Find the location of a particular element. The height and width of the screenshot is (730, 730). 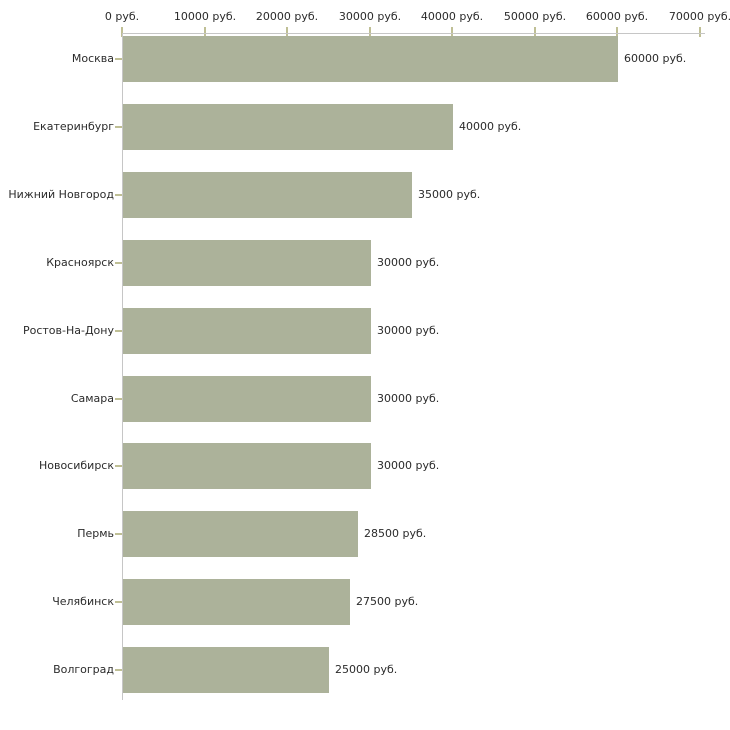

category-label: Волгоград is located at coordinates (83, 669).